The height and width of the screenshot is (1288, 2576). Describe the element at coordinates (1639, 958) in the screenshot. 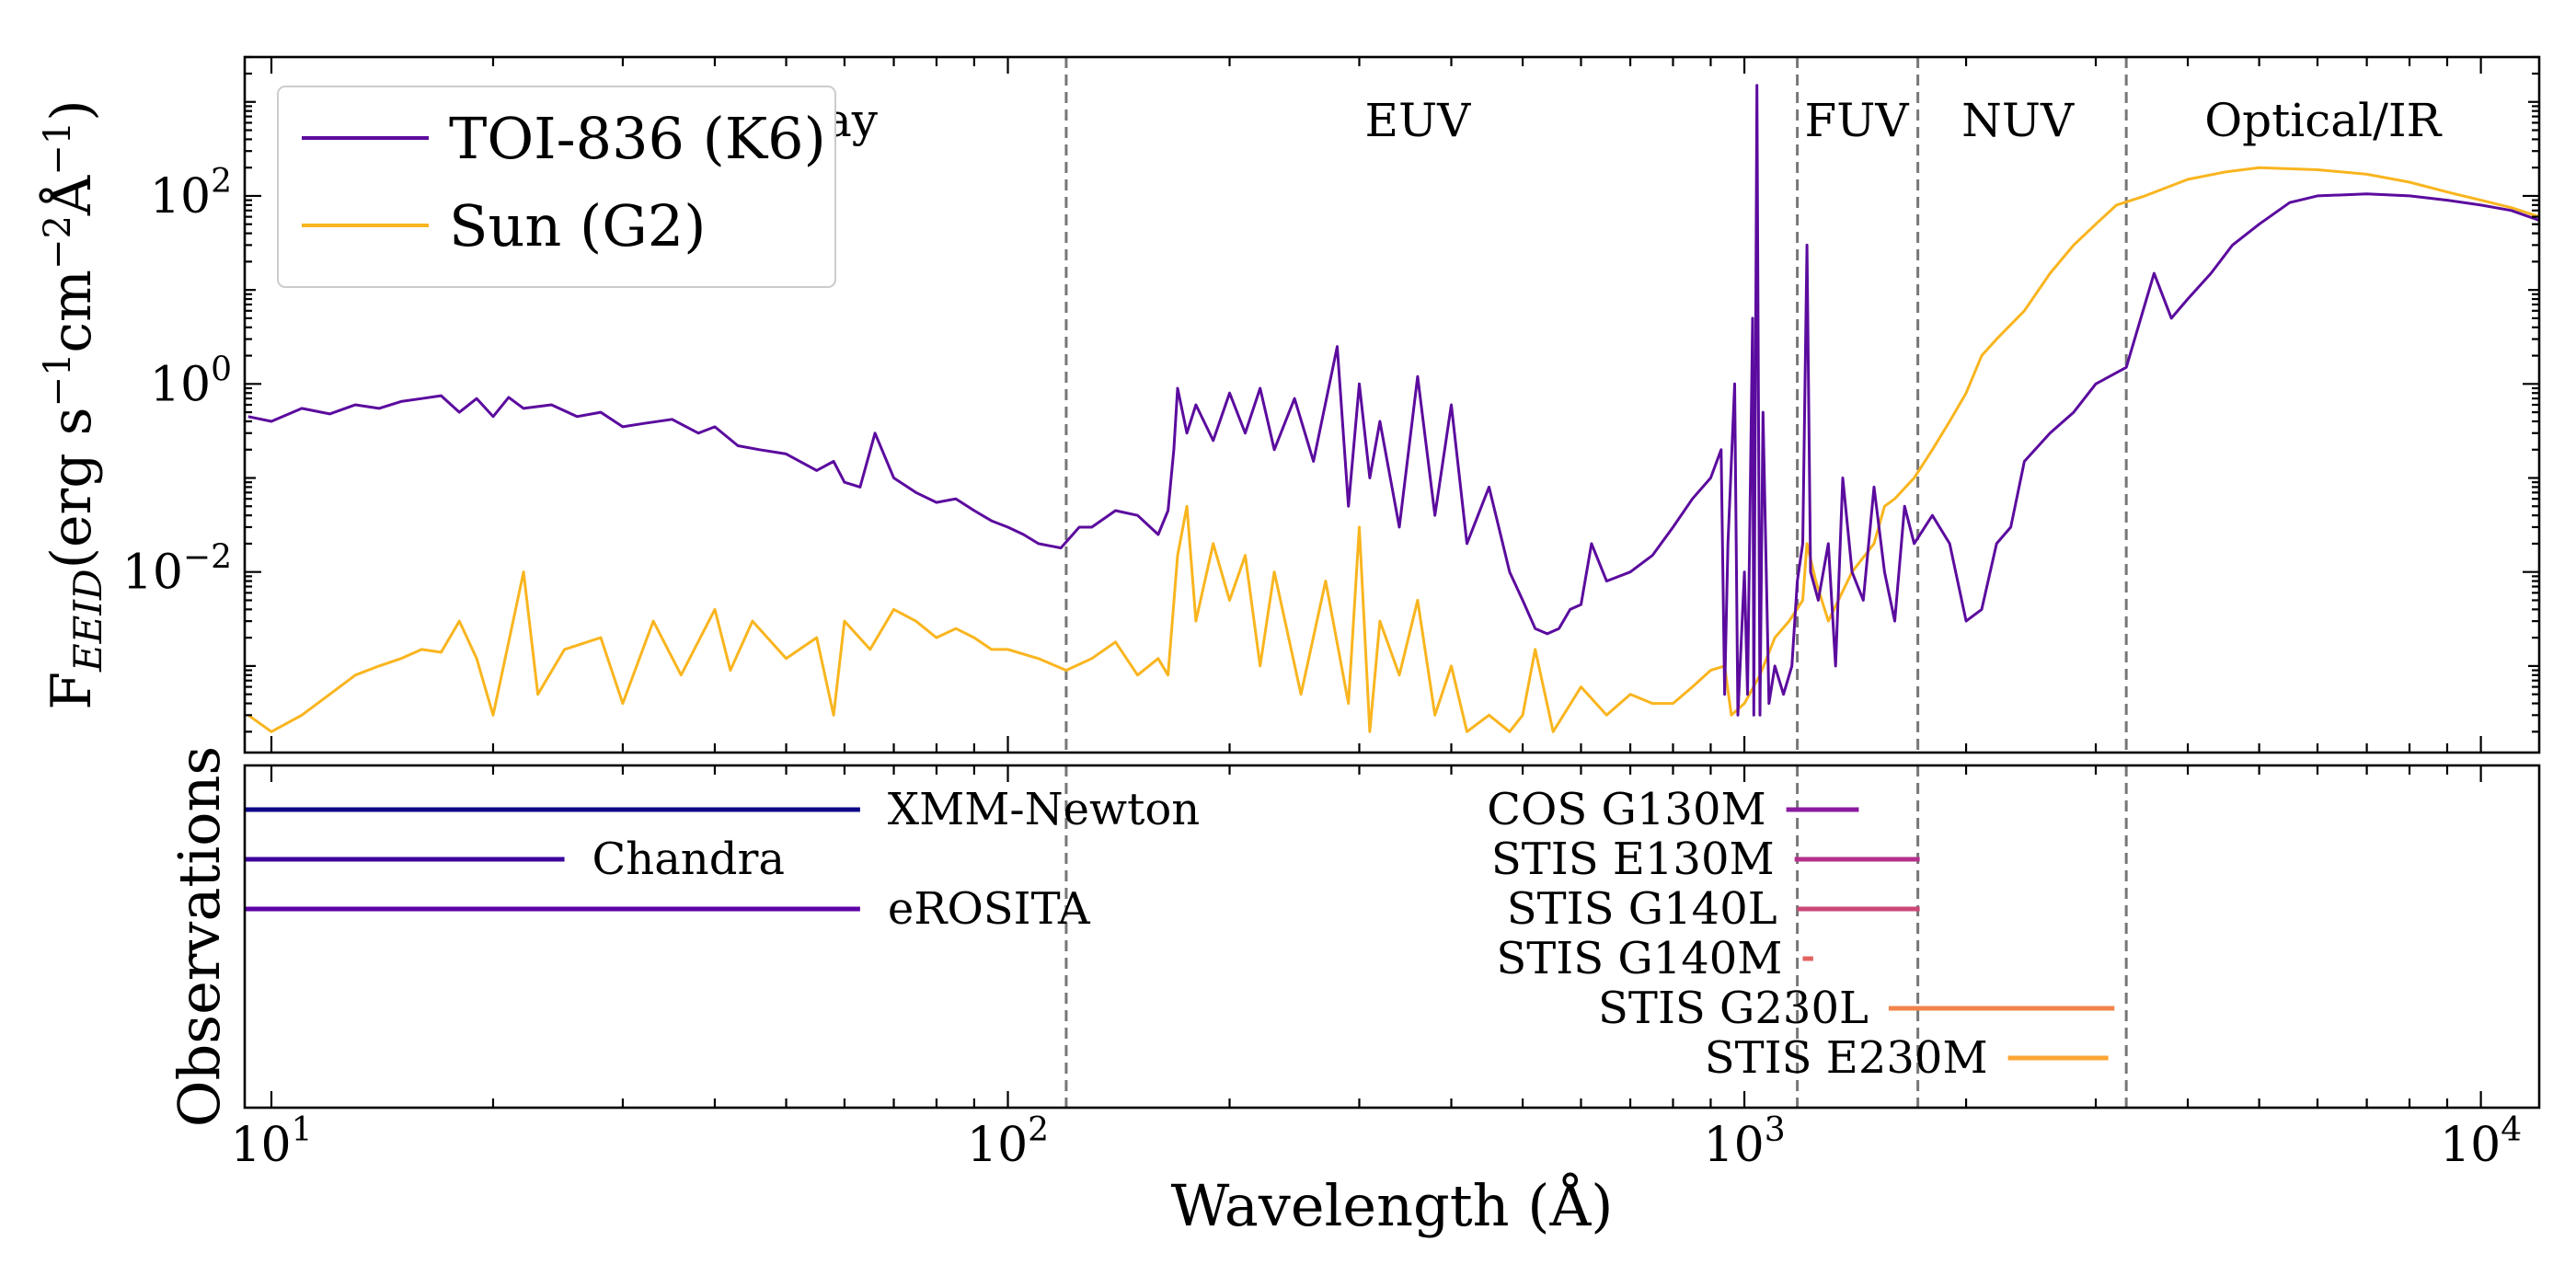

I see `instrument-label-stis-g140m: STIS G140M` at that location.